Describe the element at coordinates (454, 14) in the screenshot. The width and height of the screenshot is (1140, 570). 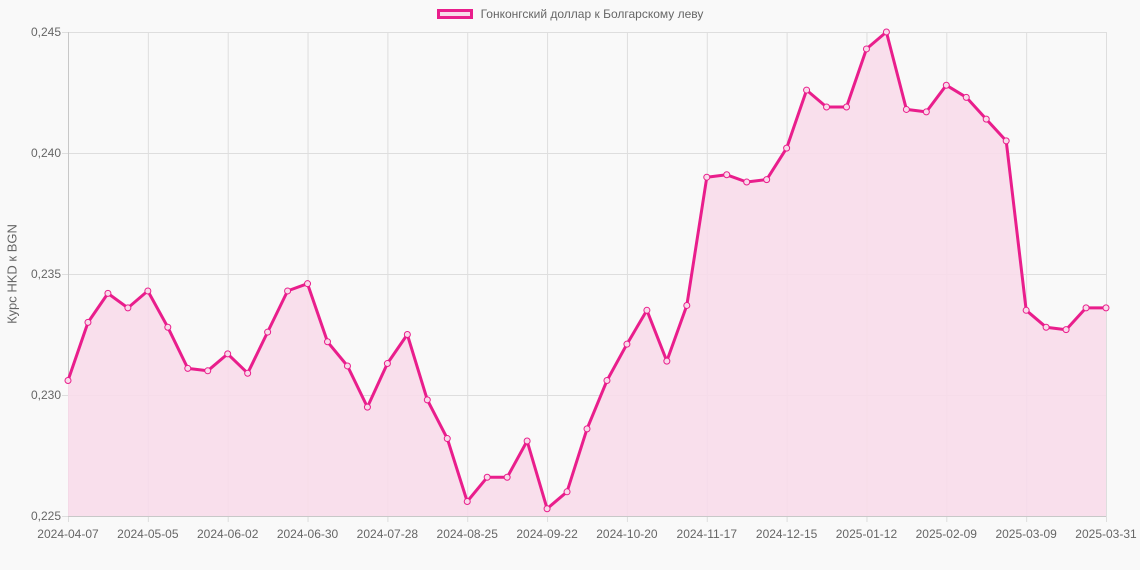
I see `legend-swatch-icon` at that location.